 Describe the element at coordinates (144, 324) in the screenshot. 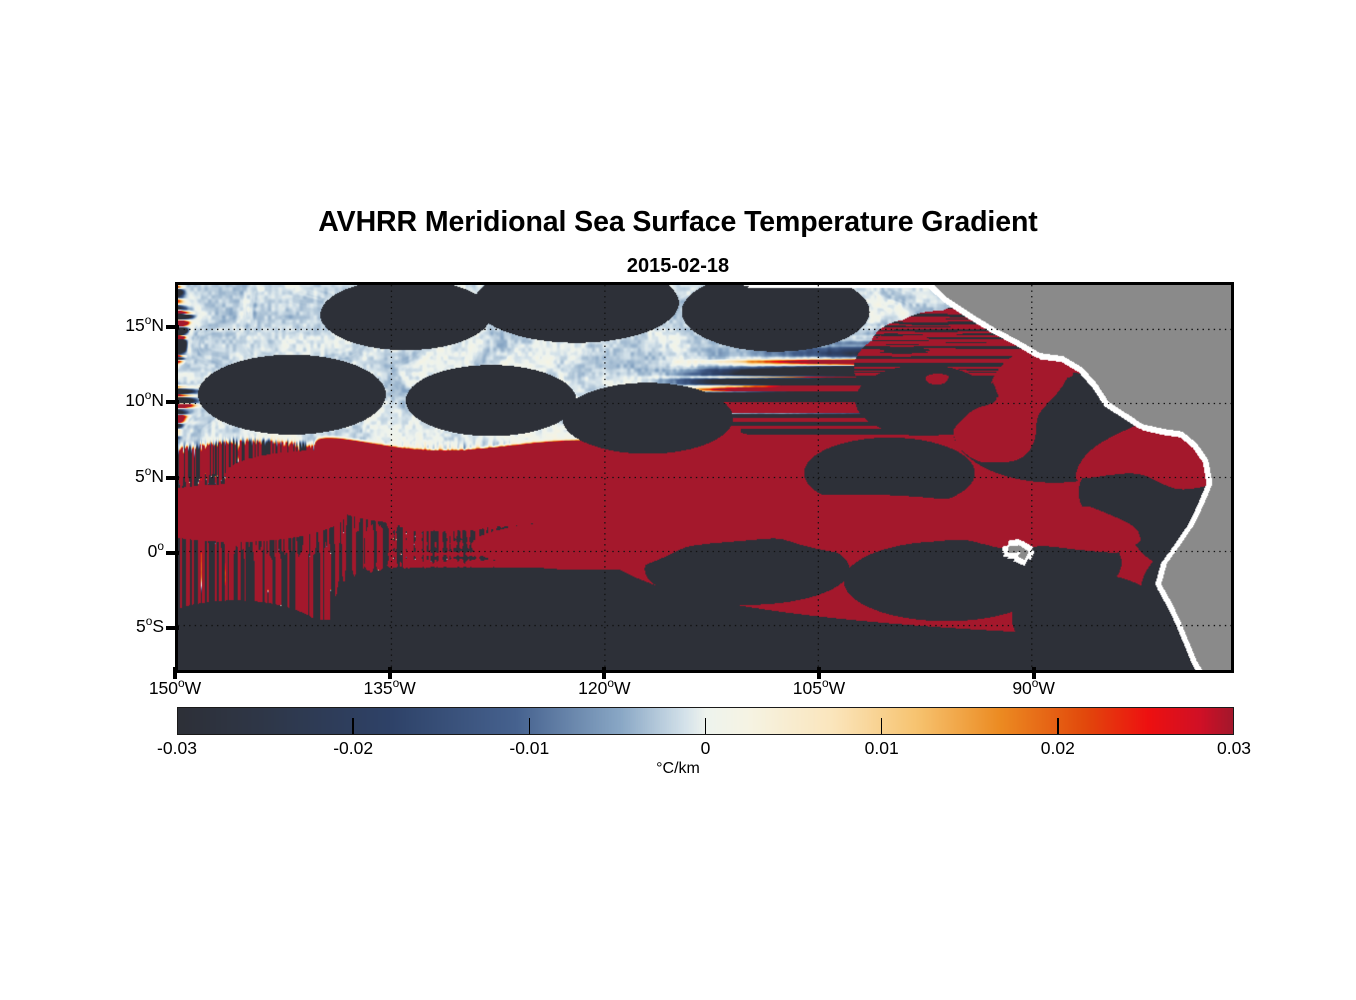

I see `y-axis-tick-label: 15oN` at that location.